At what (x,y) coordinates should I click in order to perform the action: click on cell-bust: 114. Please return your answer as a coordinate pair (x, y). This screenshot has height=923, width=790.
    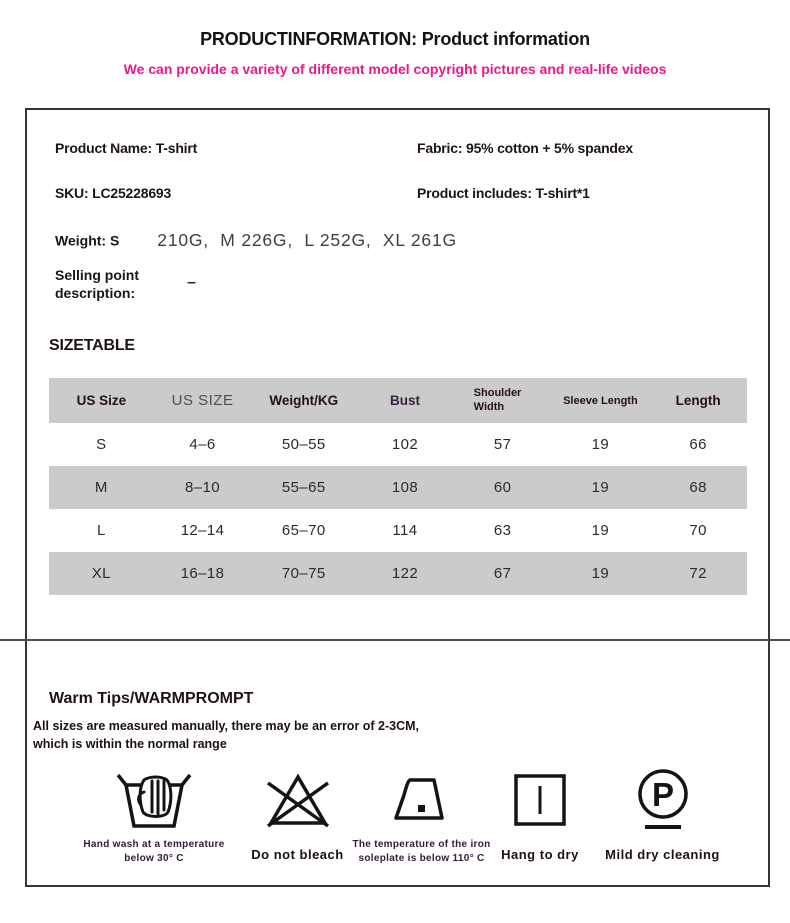
    Looking at the image, I should click on (405, 530).